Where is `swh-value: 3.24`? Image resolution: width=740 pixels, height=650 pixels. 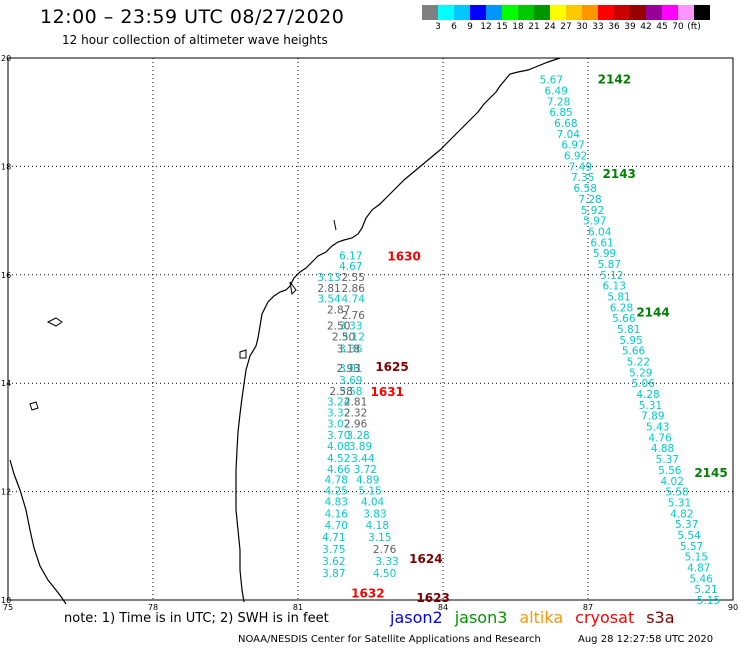
swh-value: 3.24 is located at coordinates (339, 403).